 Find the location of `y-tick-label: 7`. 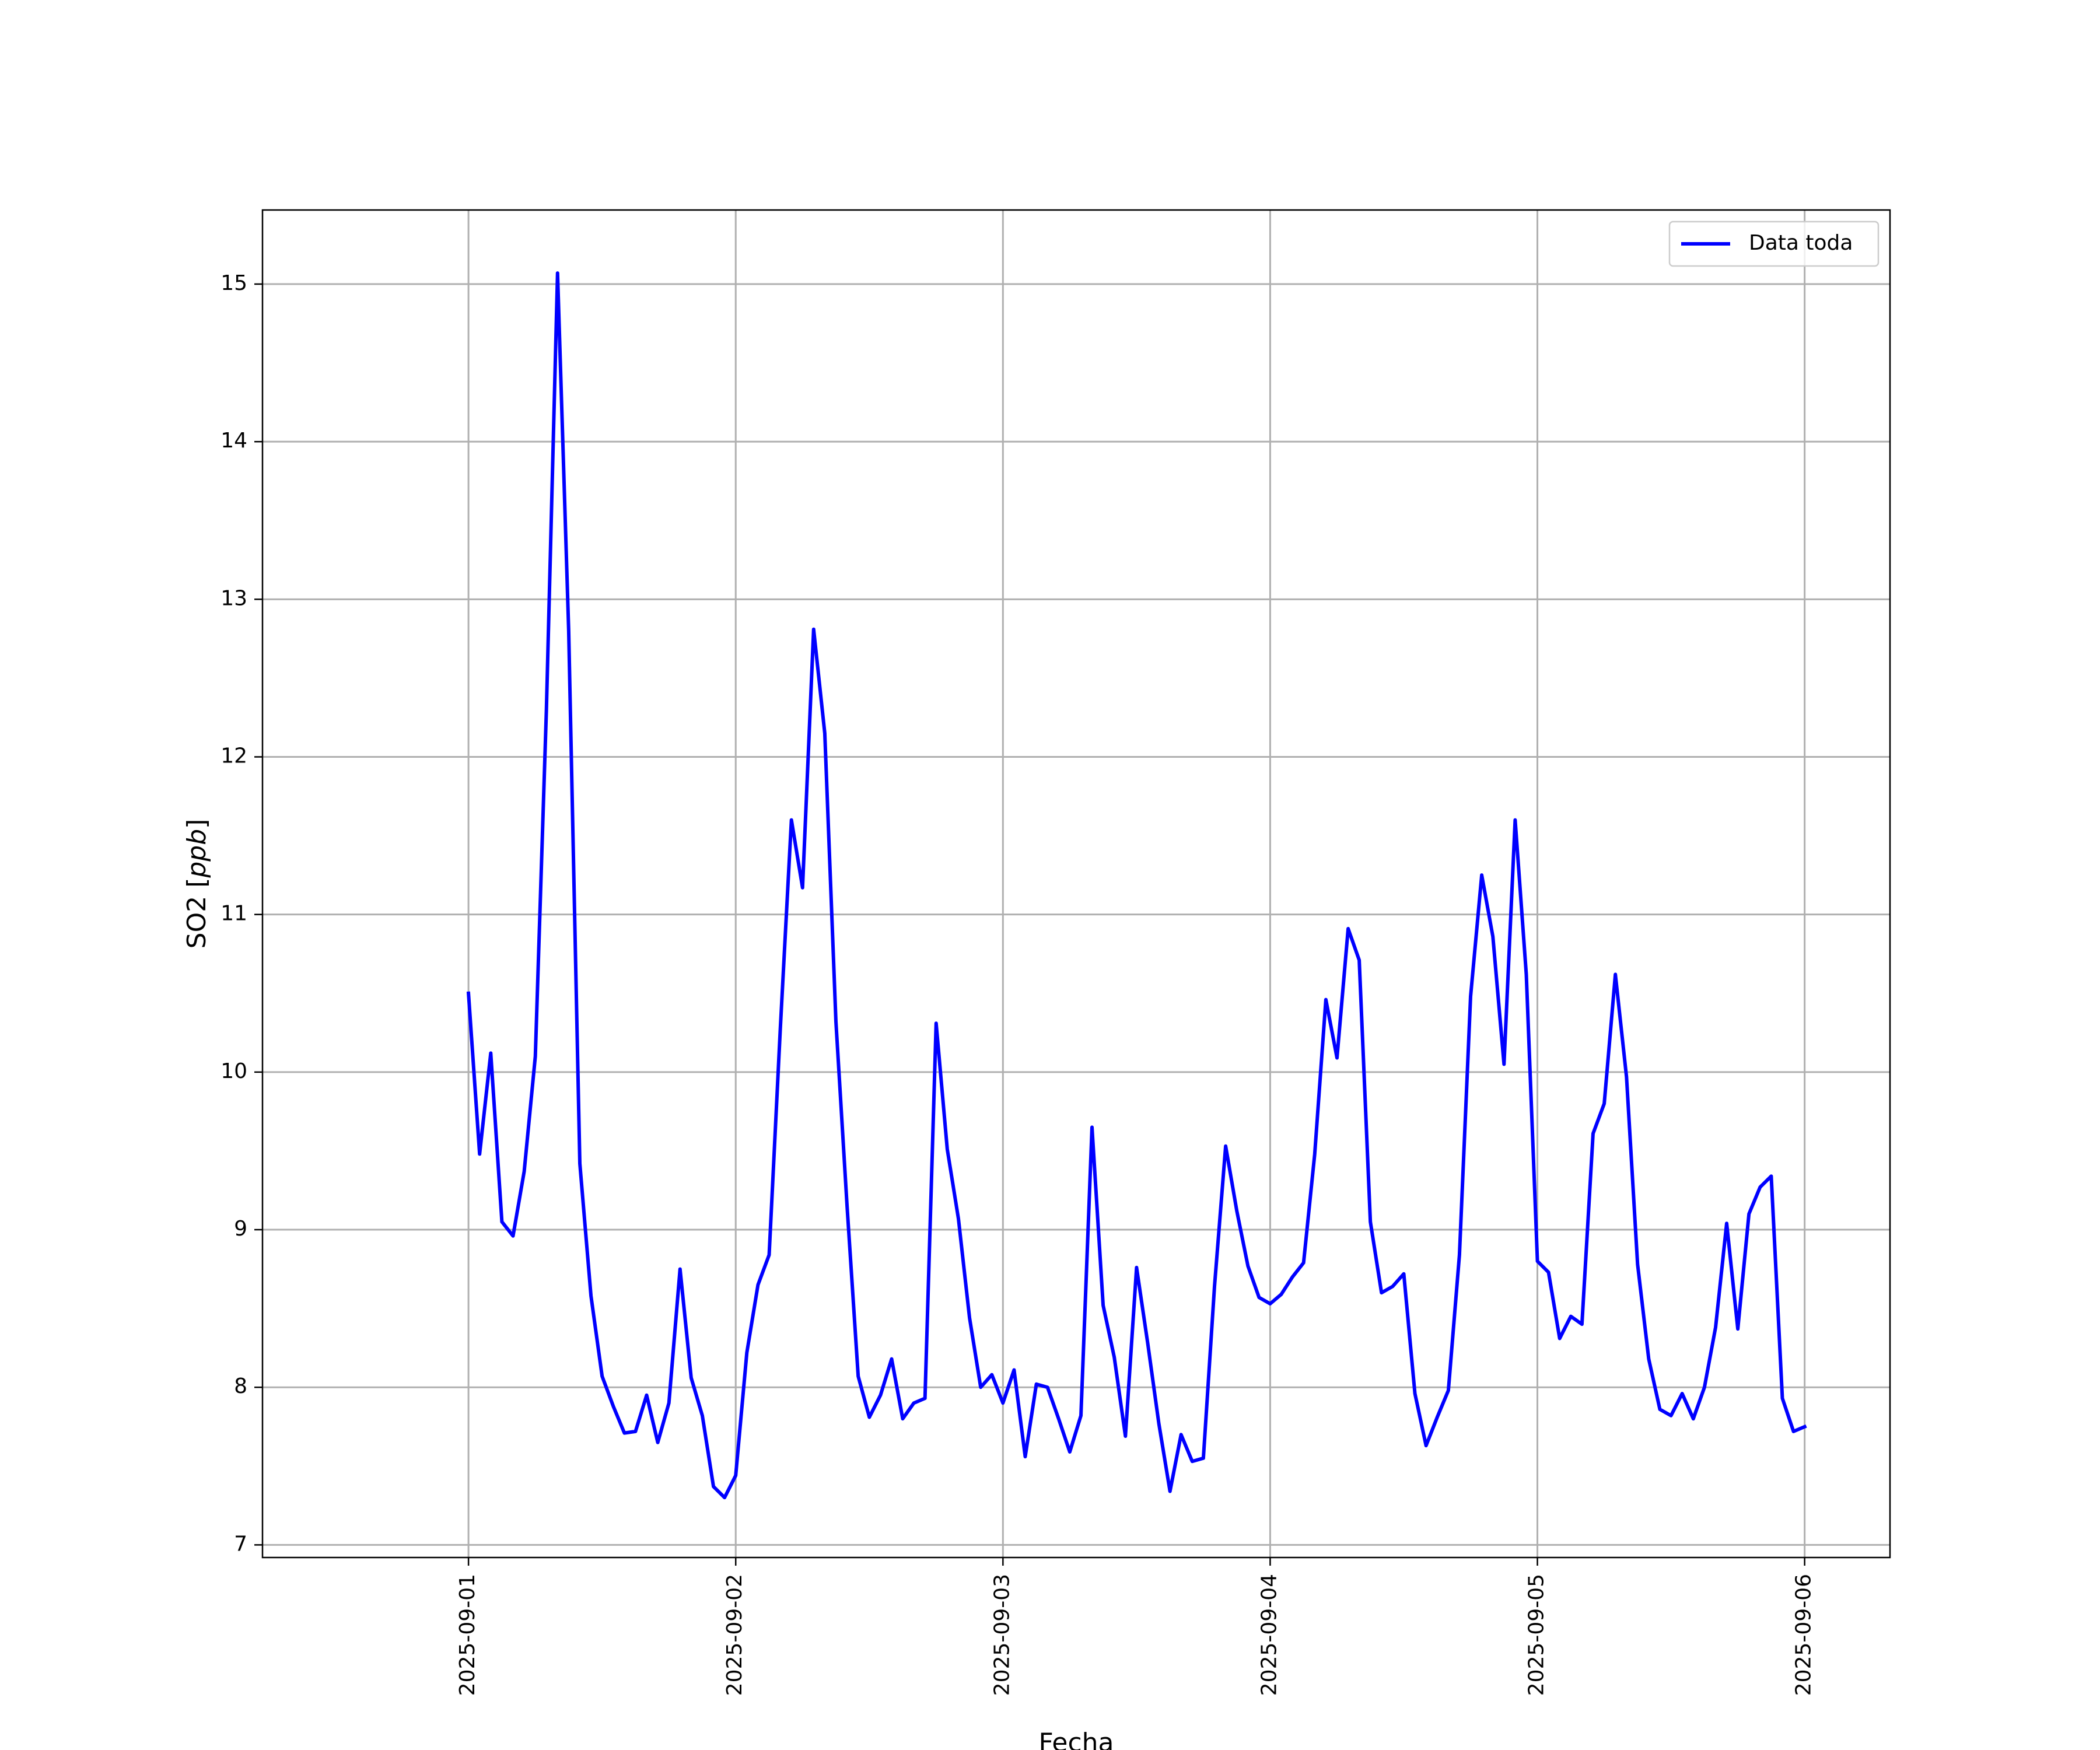

y-tick-label: 7 is located at coordinates (240, 1544).